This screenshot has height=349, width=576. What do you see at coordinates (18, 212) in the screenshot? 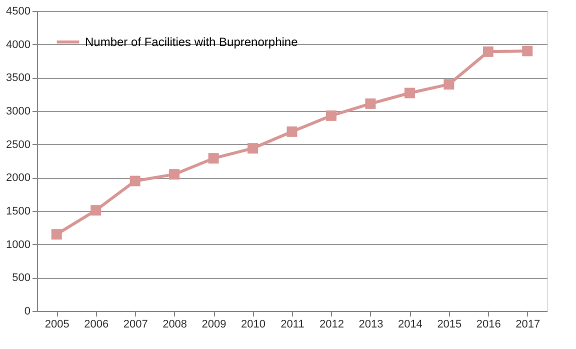
I see `y-tick-label: 1500` at bounding box center [18, 212].